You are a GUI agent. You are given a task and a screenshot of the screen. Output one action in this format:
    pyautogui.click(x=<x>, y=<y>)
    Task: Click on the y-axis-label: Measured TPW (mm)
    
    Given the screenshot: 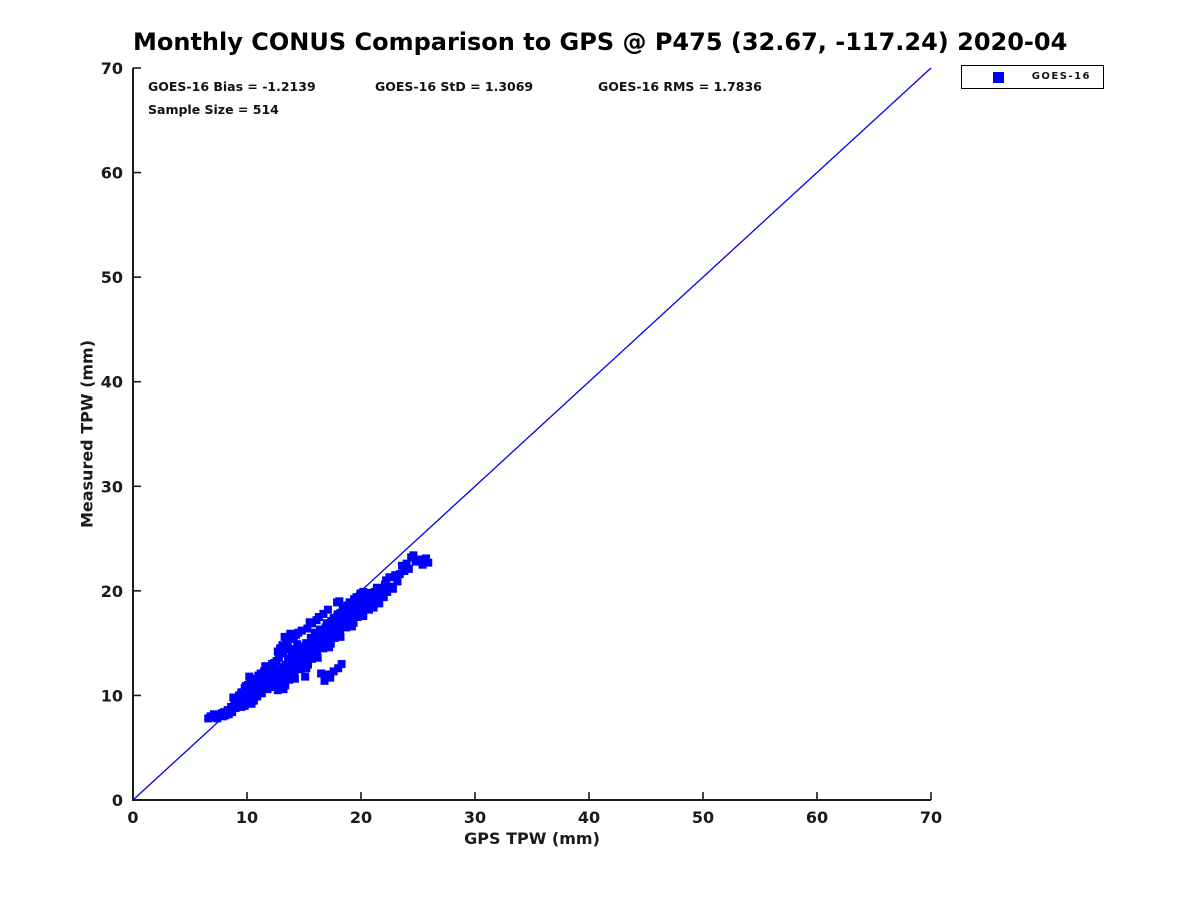 What is the action you would take?
    pyautogui.click(x=87, y=434)
    